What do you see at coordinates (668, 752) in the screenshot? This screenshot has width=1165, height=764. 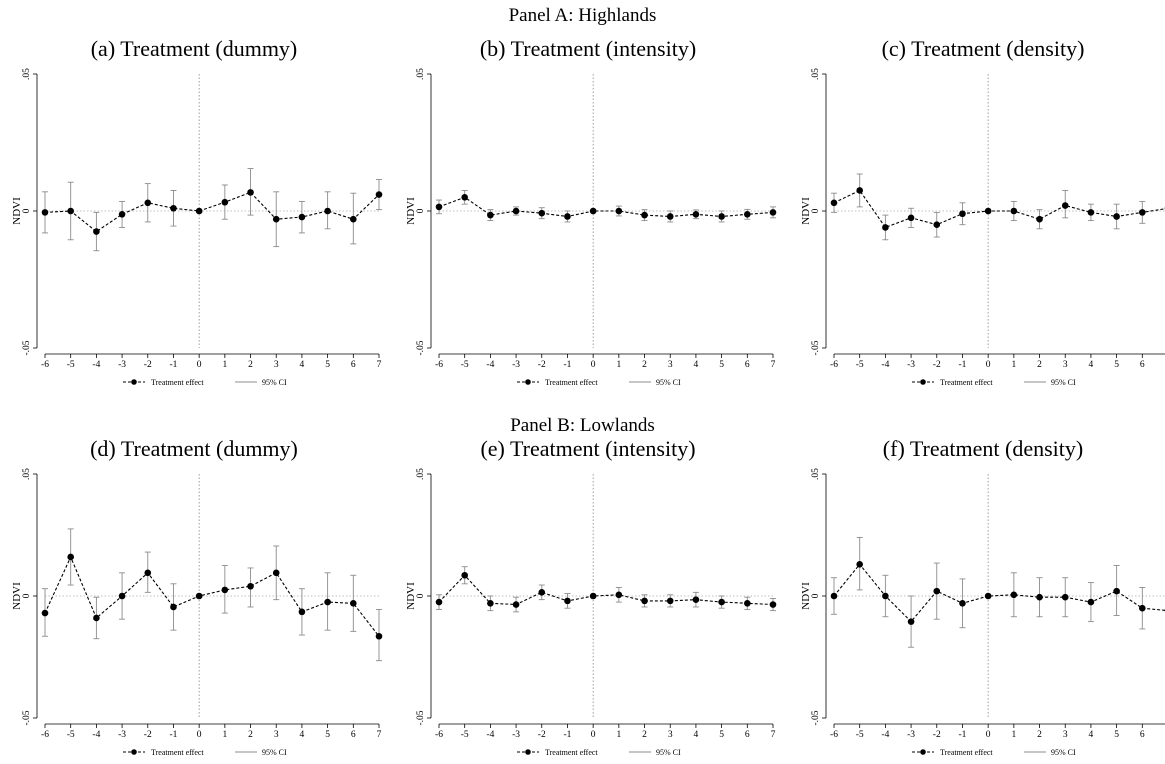 I see `legend-ci-label: 95% CI` at bounding box center [668, 752].